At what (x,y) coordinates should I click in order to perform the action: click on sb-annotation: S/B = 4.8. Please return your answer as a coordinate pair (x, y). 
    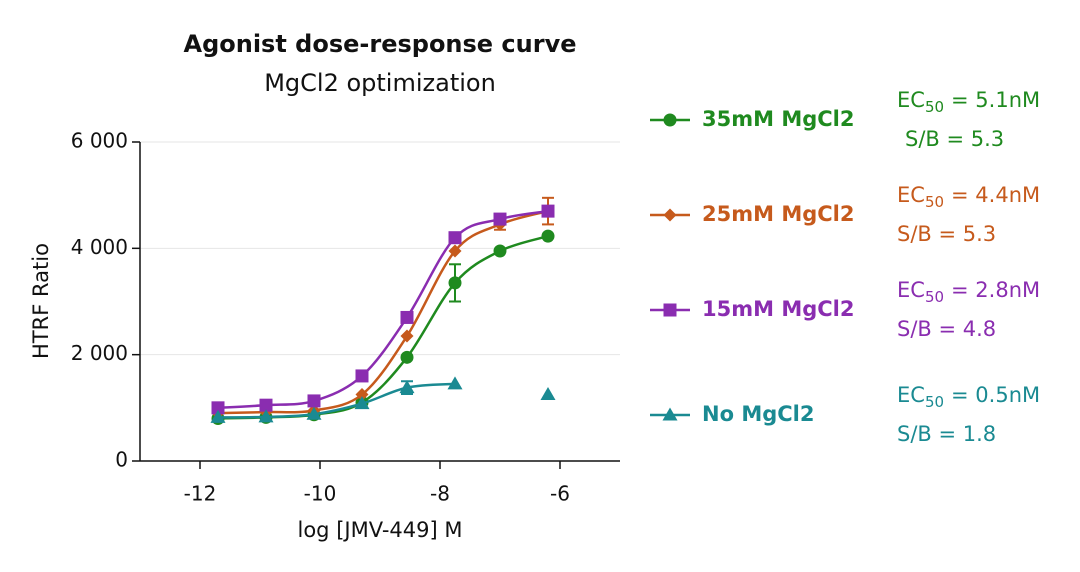
    Looking at the image, I should click on (946, 329).